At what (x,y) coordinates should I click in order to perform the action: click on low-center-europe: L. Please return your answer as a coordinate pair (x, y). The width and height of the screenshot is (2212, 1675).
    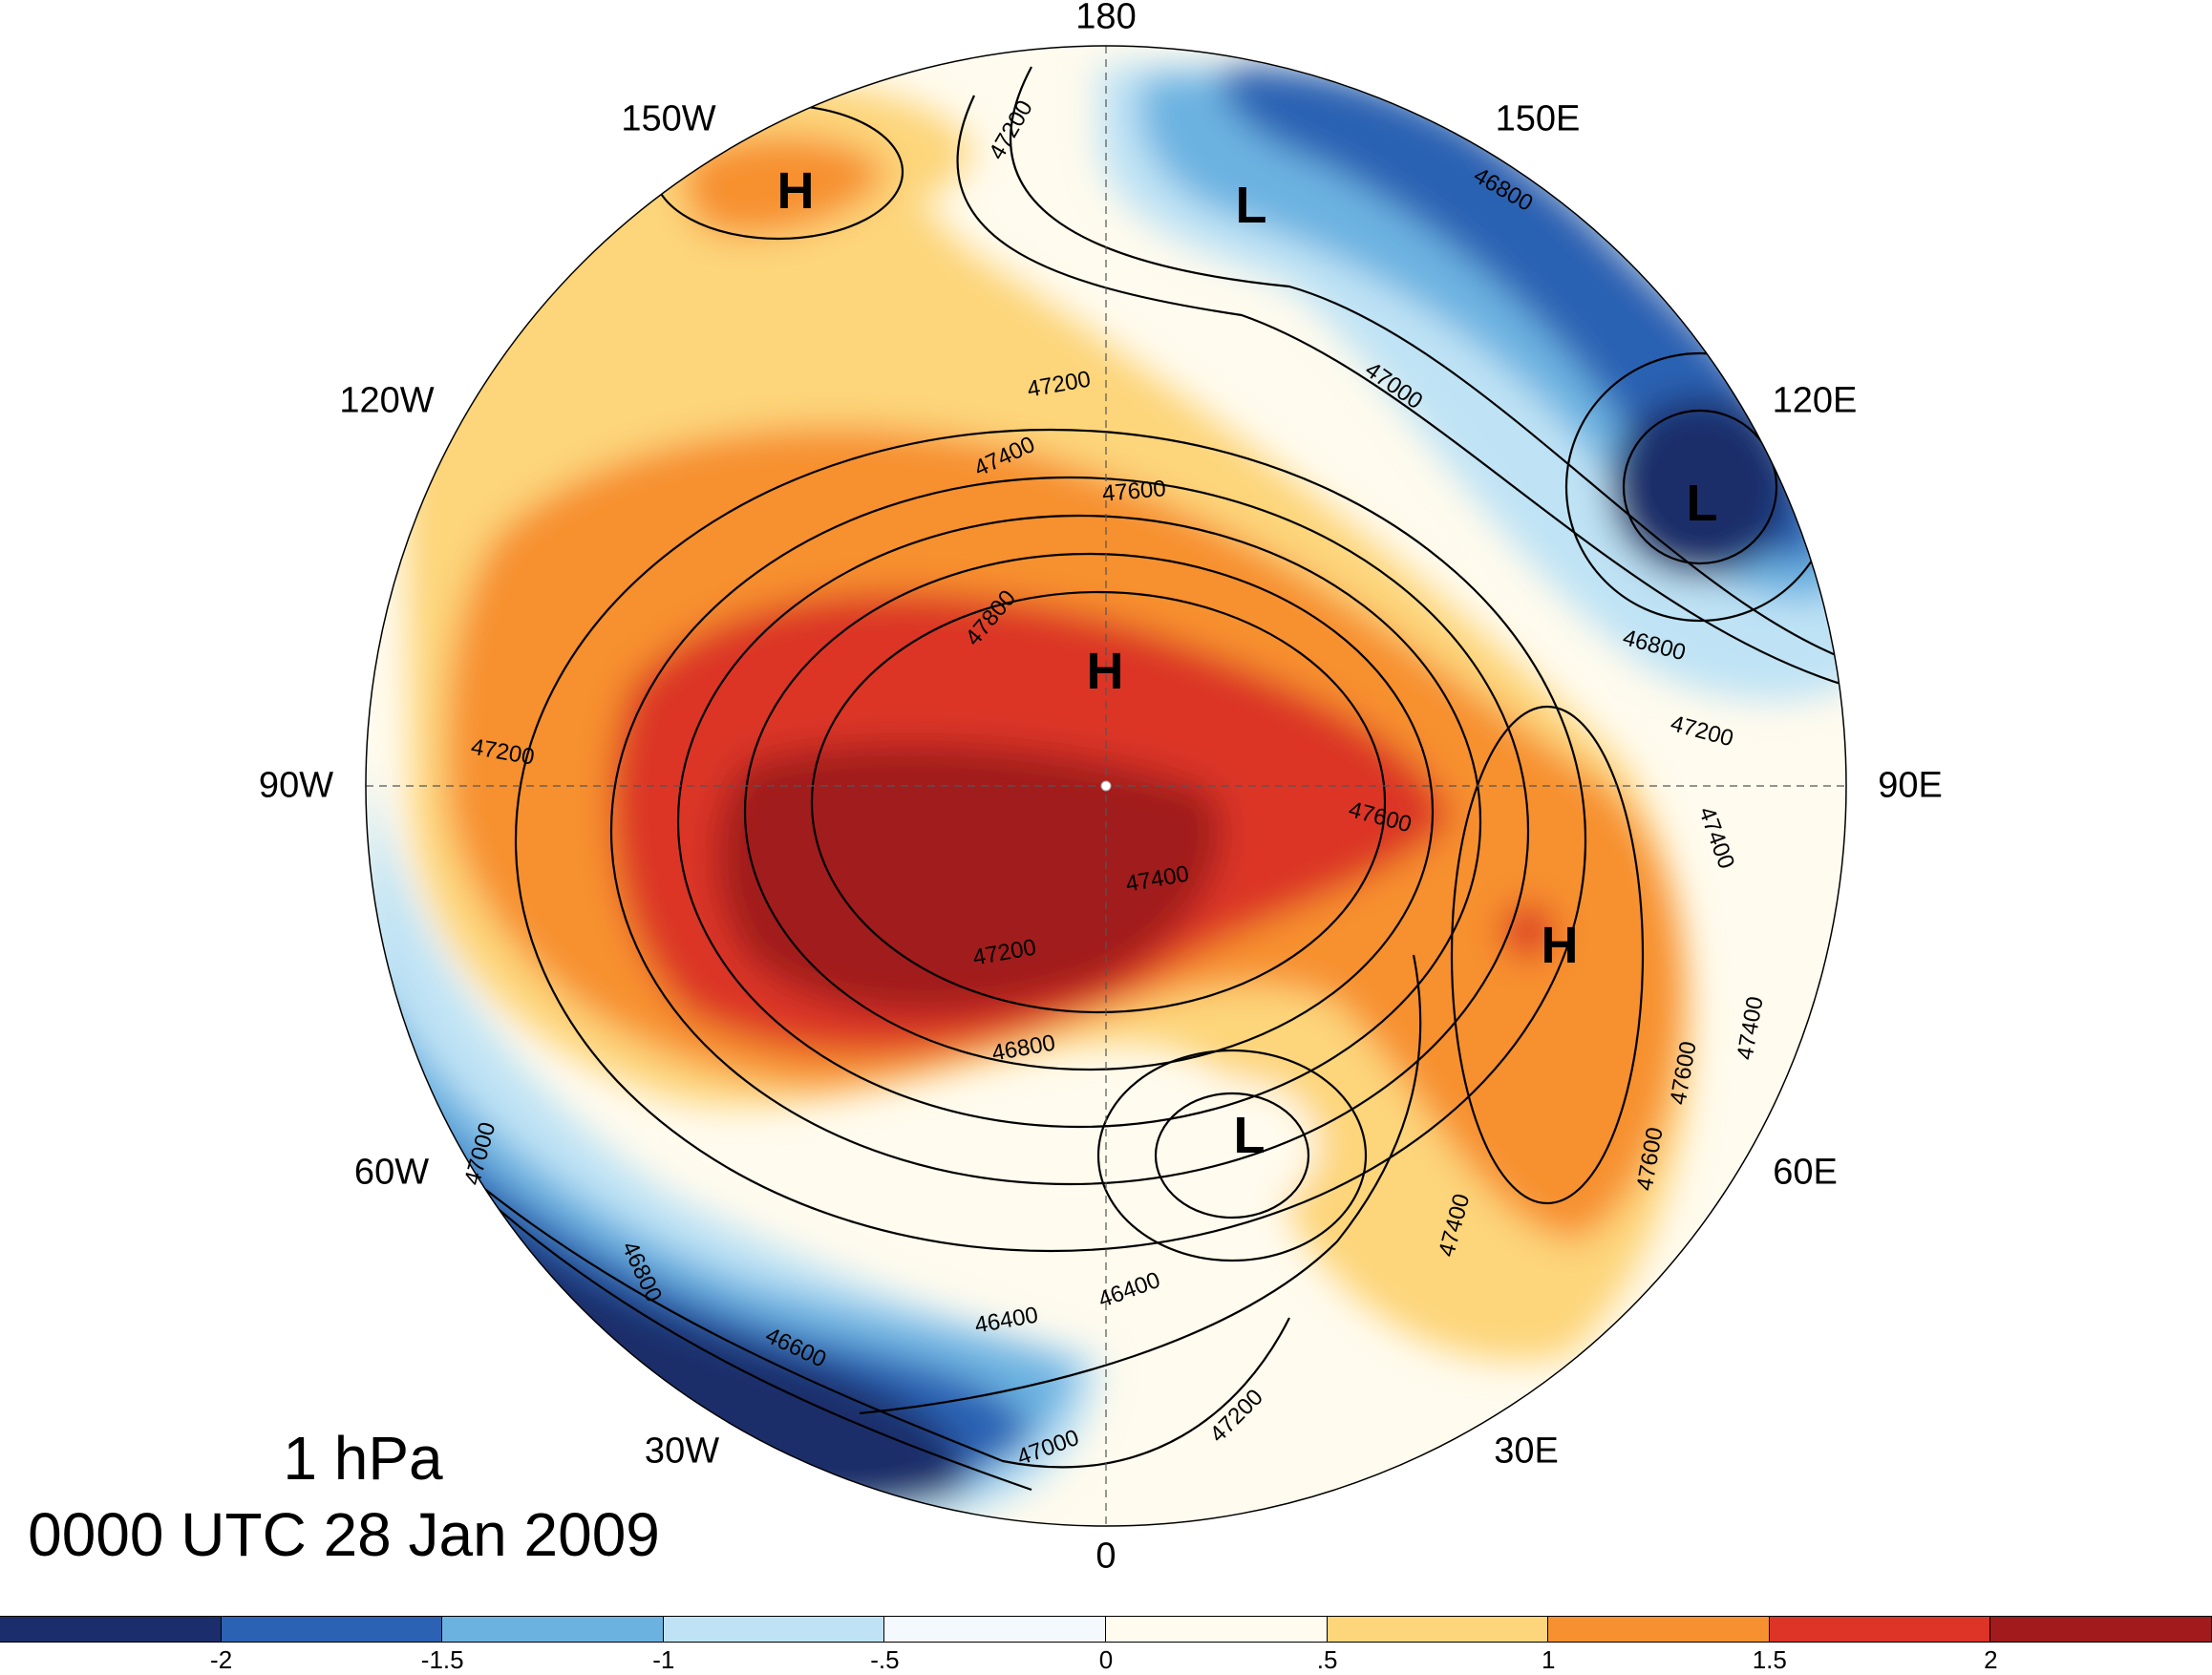
    Looking at the image, I should click on (1250, 1135).